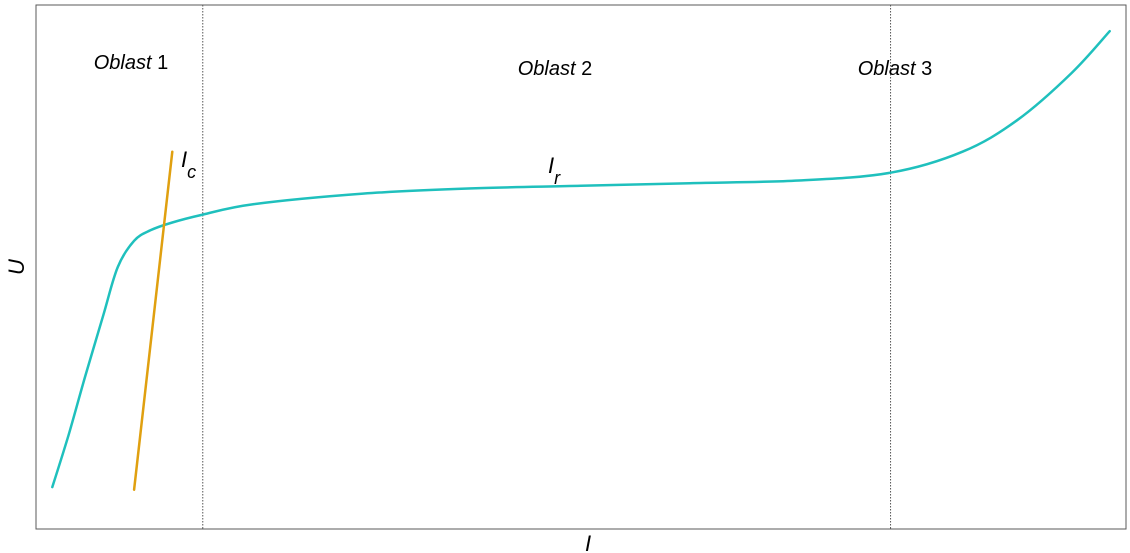 The width and height of the screenshot is (1130, 553). What do you see at coordinates (926, 69) in the screenshot?
I see `region-3-number: 3` at bounding box center [926, 69].